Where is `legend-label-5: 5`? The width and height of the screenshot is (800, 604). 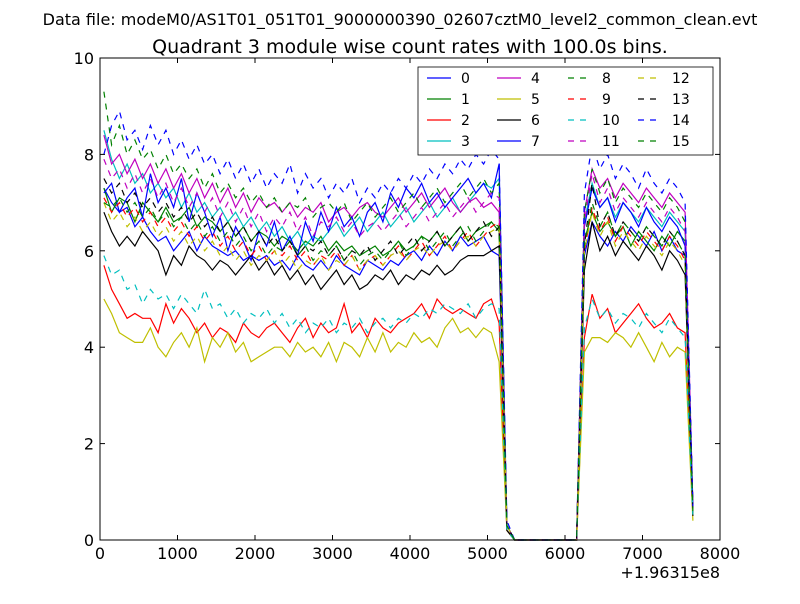
legend-label-5: 5 is located at coordinates (535, 100).